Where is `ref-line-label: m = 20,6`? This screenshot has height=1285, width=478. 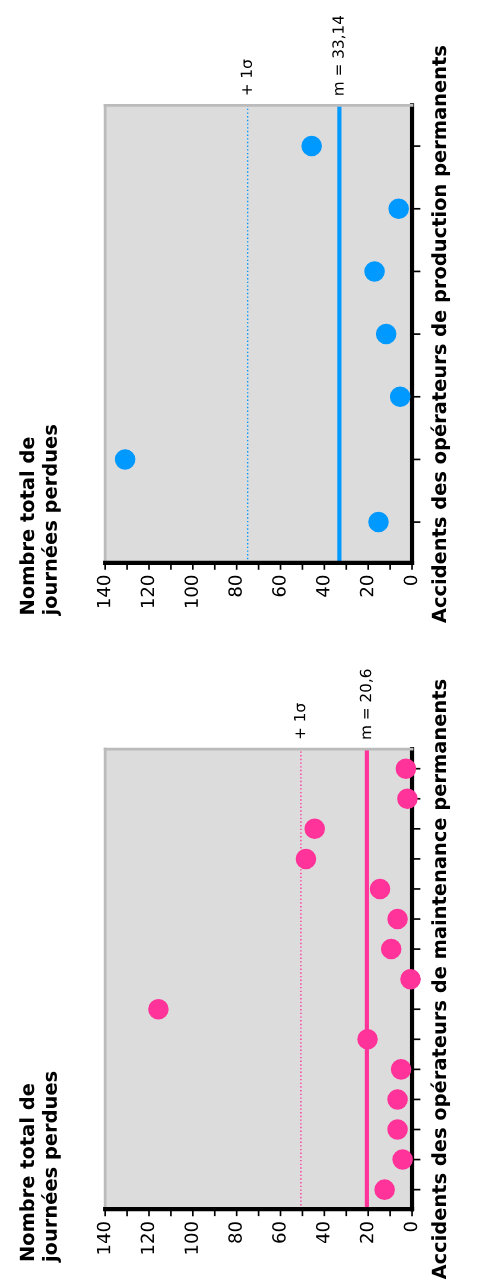 ref-line-label: m = 20,6 is located at coordinates (366, 704).